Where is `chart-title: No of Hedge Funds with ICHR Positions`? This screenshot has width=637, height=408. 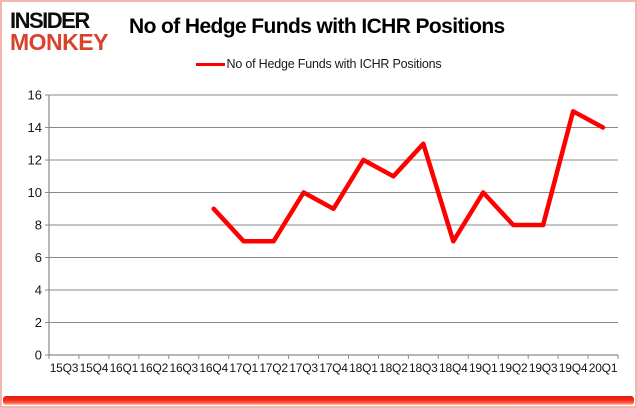 chart-title: No of Hedge Funds with ICHR Positions is located at coordinates (317, 26).